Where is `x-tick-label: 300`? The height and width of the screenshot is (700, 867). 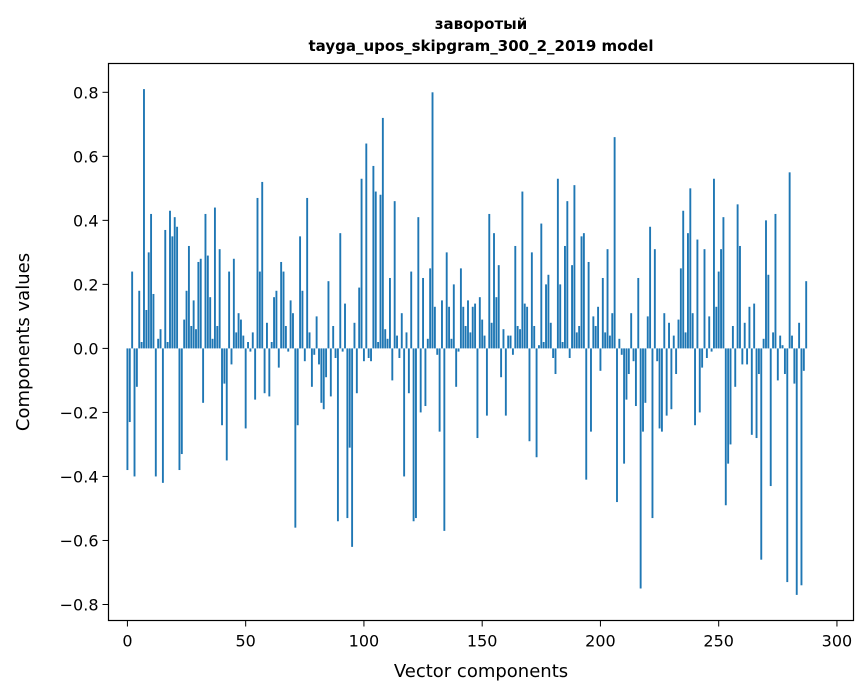 x-tick-label: 300 is located at coordinates (837, 641).